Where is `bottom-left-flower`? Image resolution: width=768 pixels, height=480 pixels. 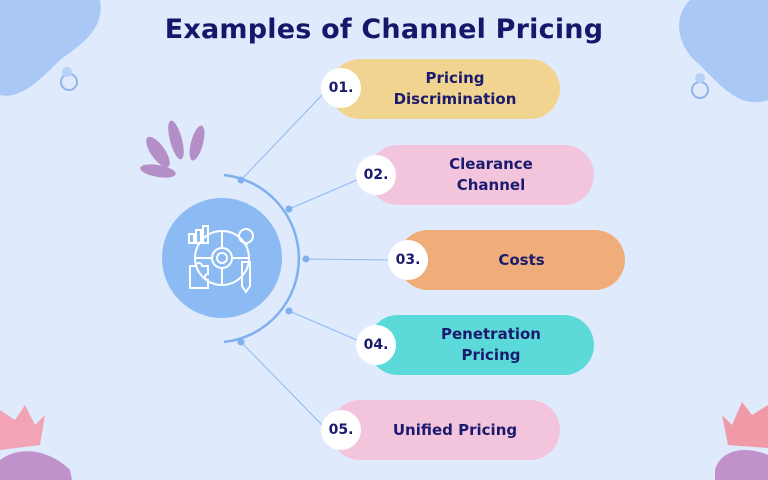 bottom-left-flower is located at coordinates (22, 427).